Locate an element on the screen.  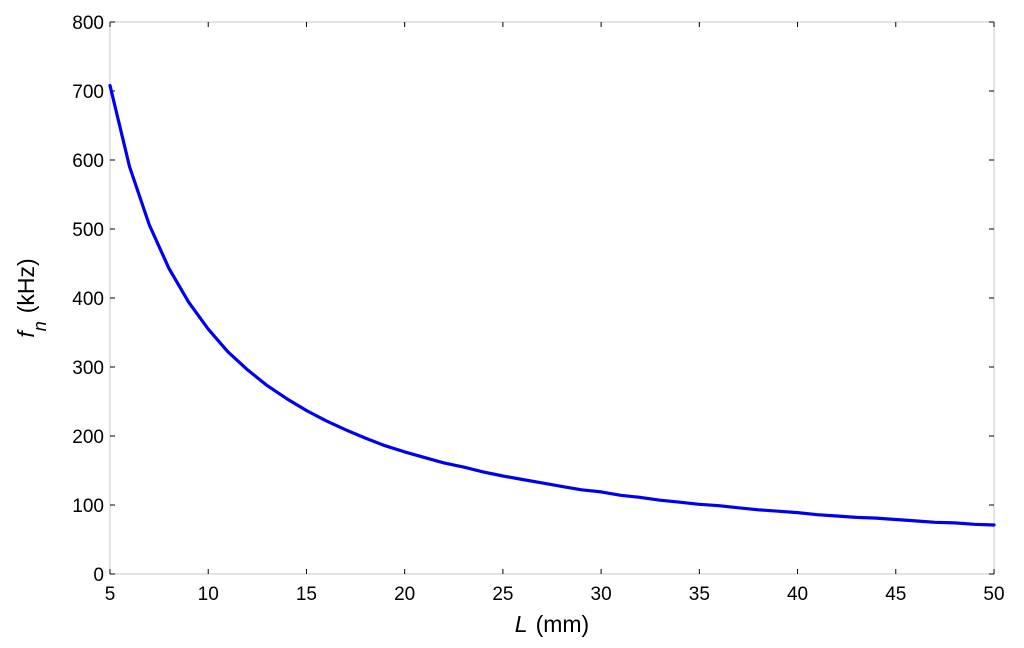
x-tick-label: 5 is located at coordinates (110, 594).